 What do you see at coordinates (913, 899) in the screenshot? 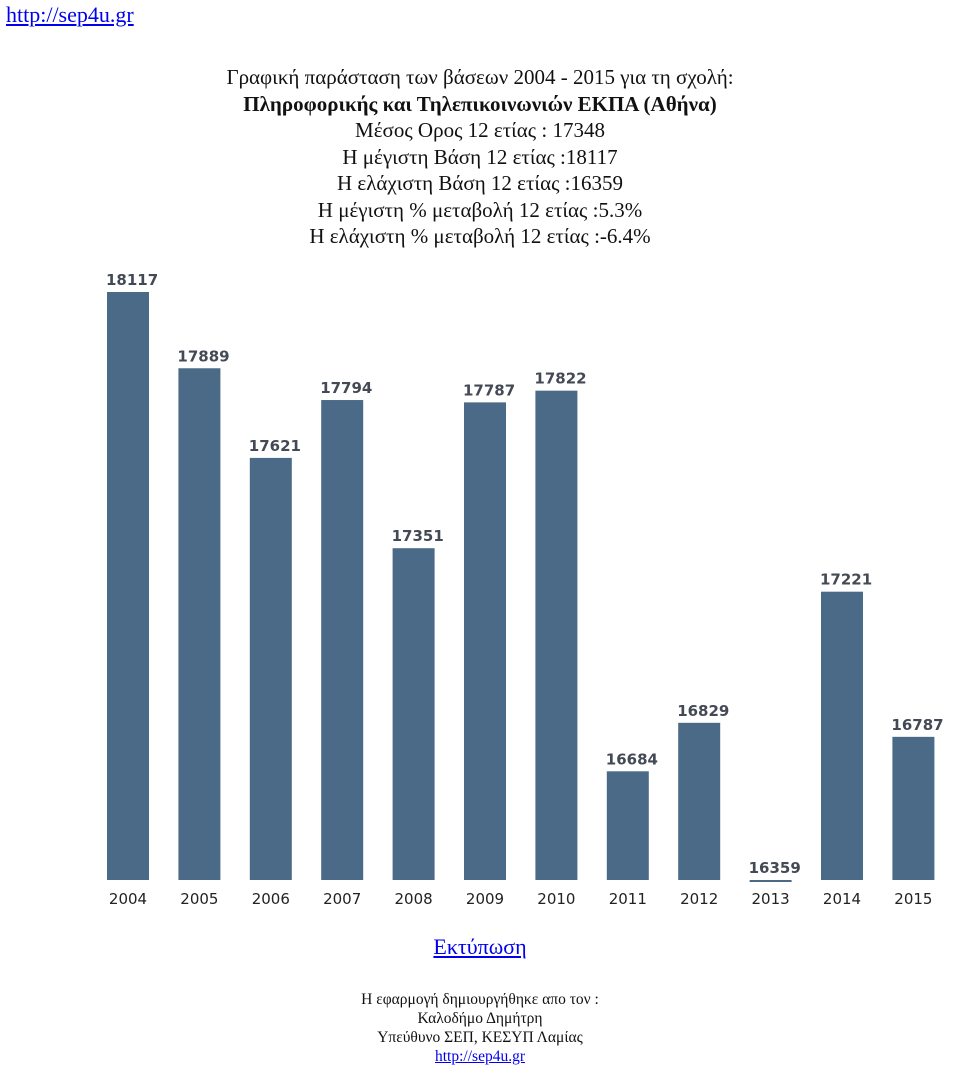
I see `x-tick-label: 2015` at bounding box center [913, 899].